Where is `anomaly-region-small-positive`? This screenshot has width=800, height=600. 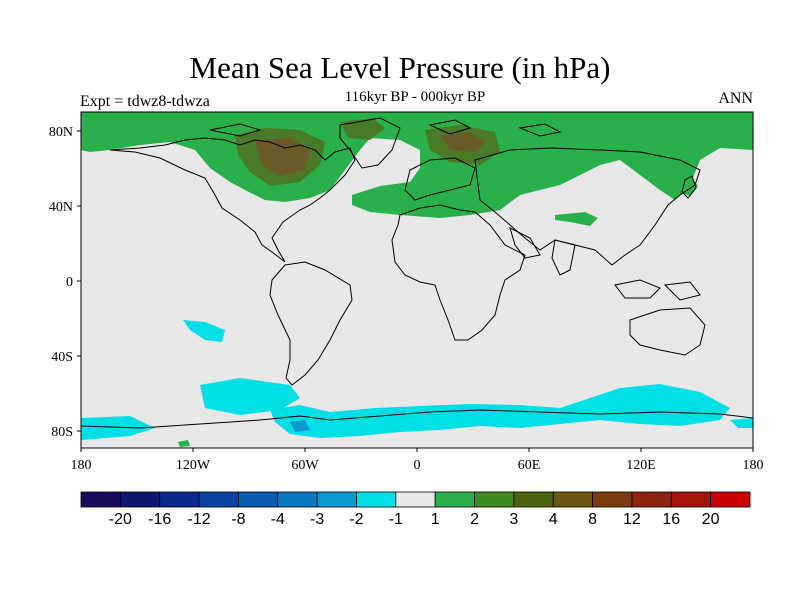 anomaly-region-small-positive is located at coordinates (184, 443).